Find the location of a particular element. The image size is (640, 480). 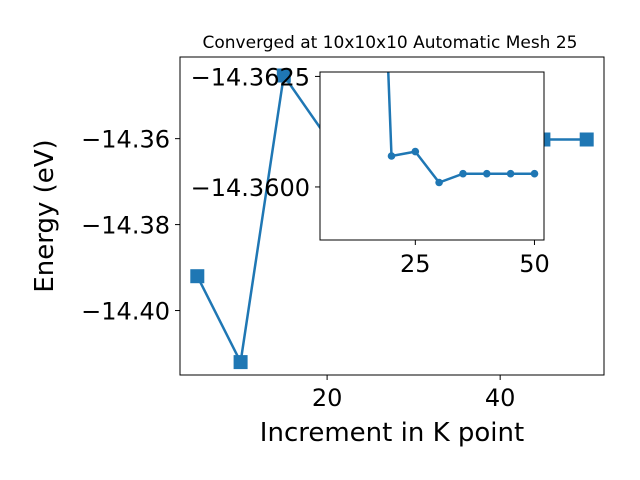

chart-title: Converged at 10x10x10 Automatic Mesh 25 is located at coordinates (390, 43).